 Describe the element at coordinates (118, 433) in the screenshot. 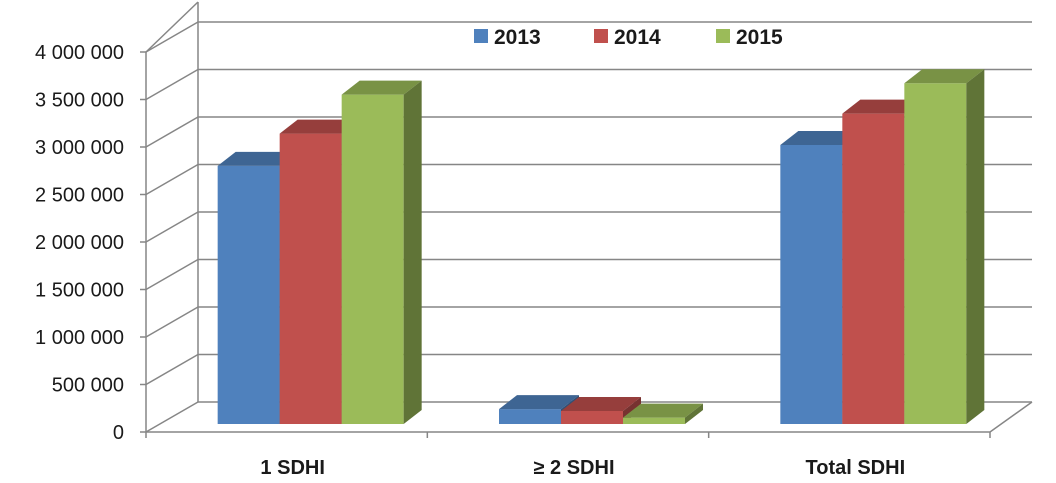

I see `y-tick-label: 0` at that location.